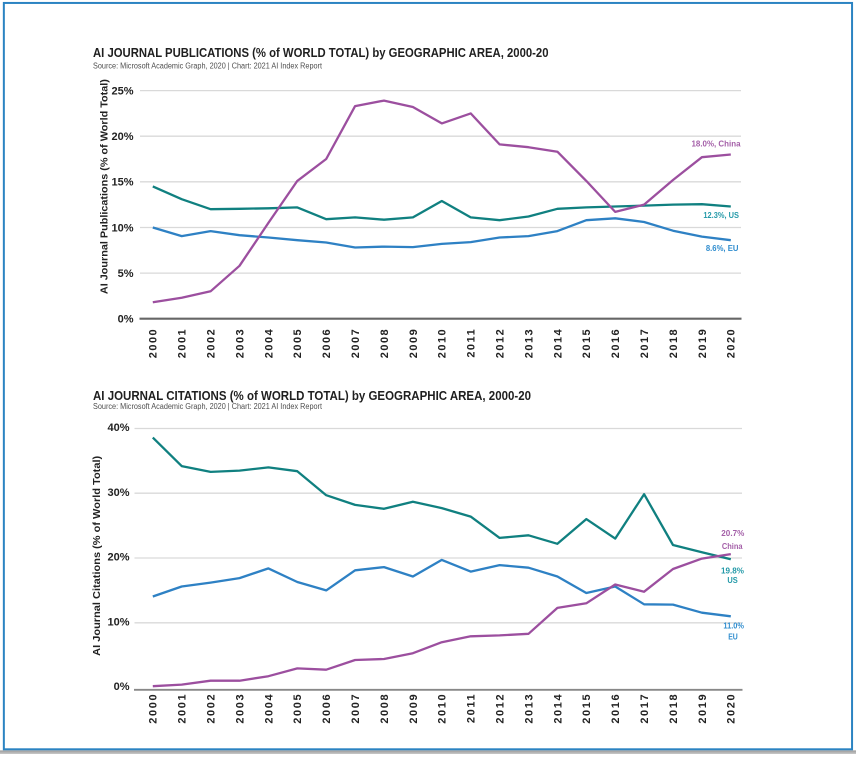 Image resolution: width=856 pixels, height=759 pixels. I want to click on svg-text: 5%, so click(126, 274).